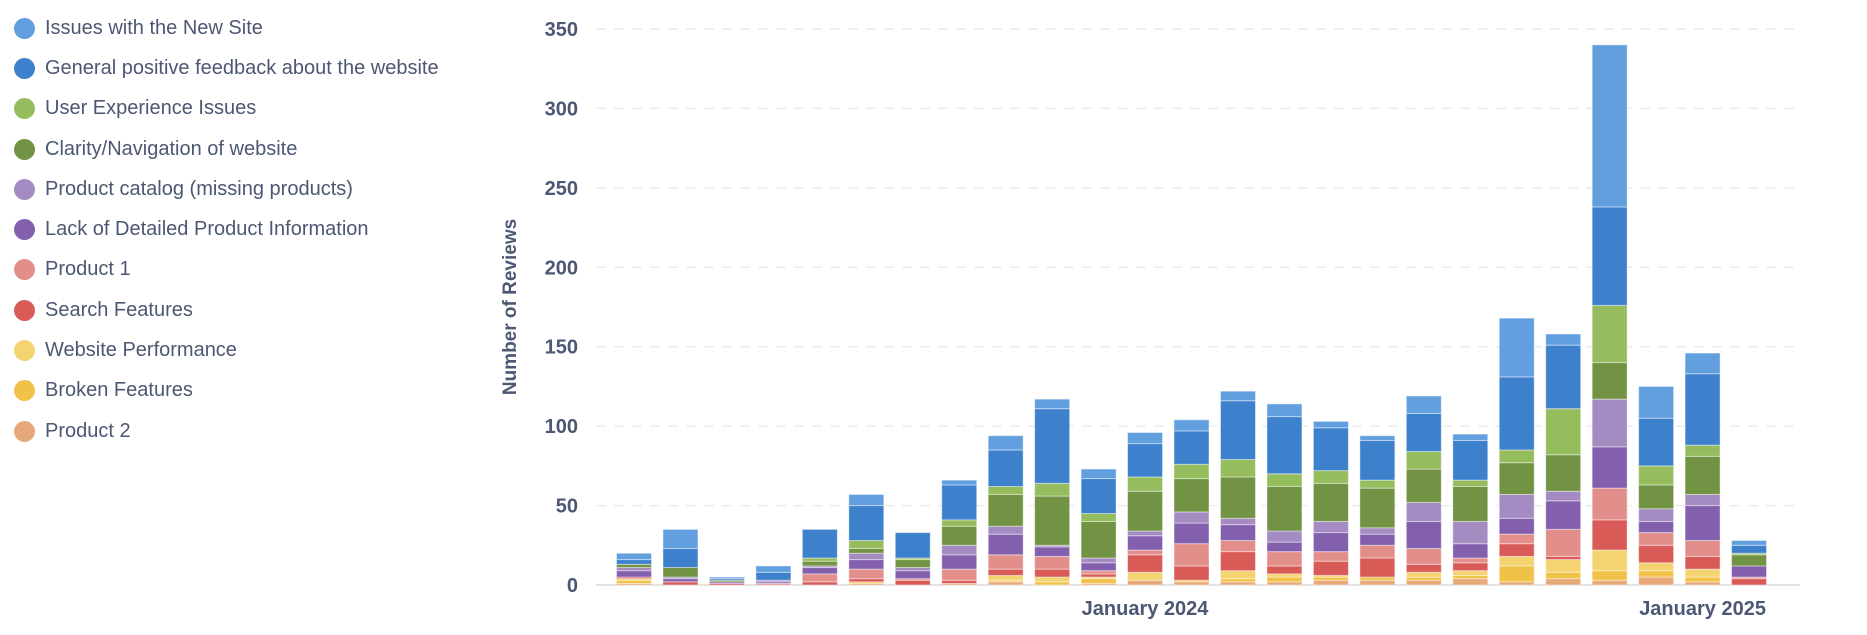 This screenshot has width=1867, height=635. What do you see at coordinates (226, 310) in the screenshot?
I see `legend-item: Search Features` at bounding box center [226, 310].